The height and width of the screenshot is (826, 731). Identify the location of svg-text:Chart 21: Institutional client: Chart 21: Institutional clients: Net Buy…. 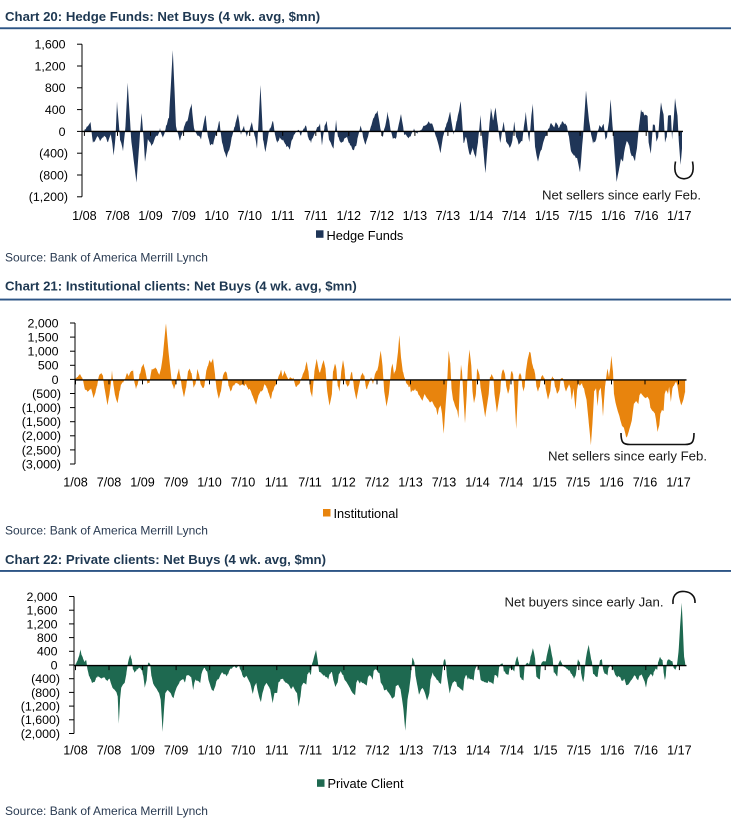
(181, 286).